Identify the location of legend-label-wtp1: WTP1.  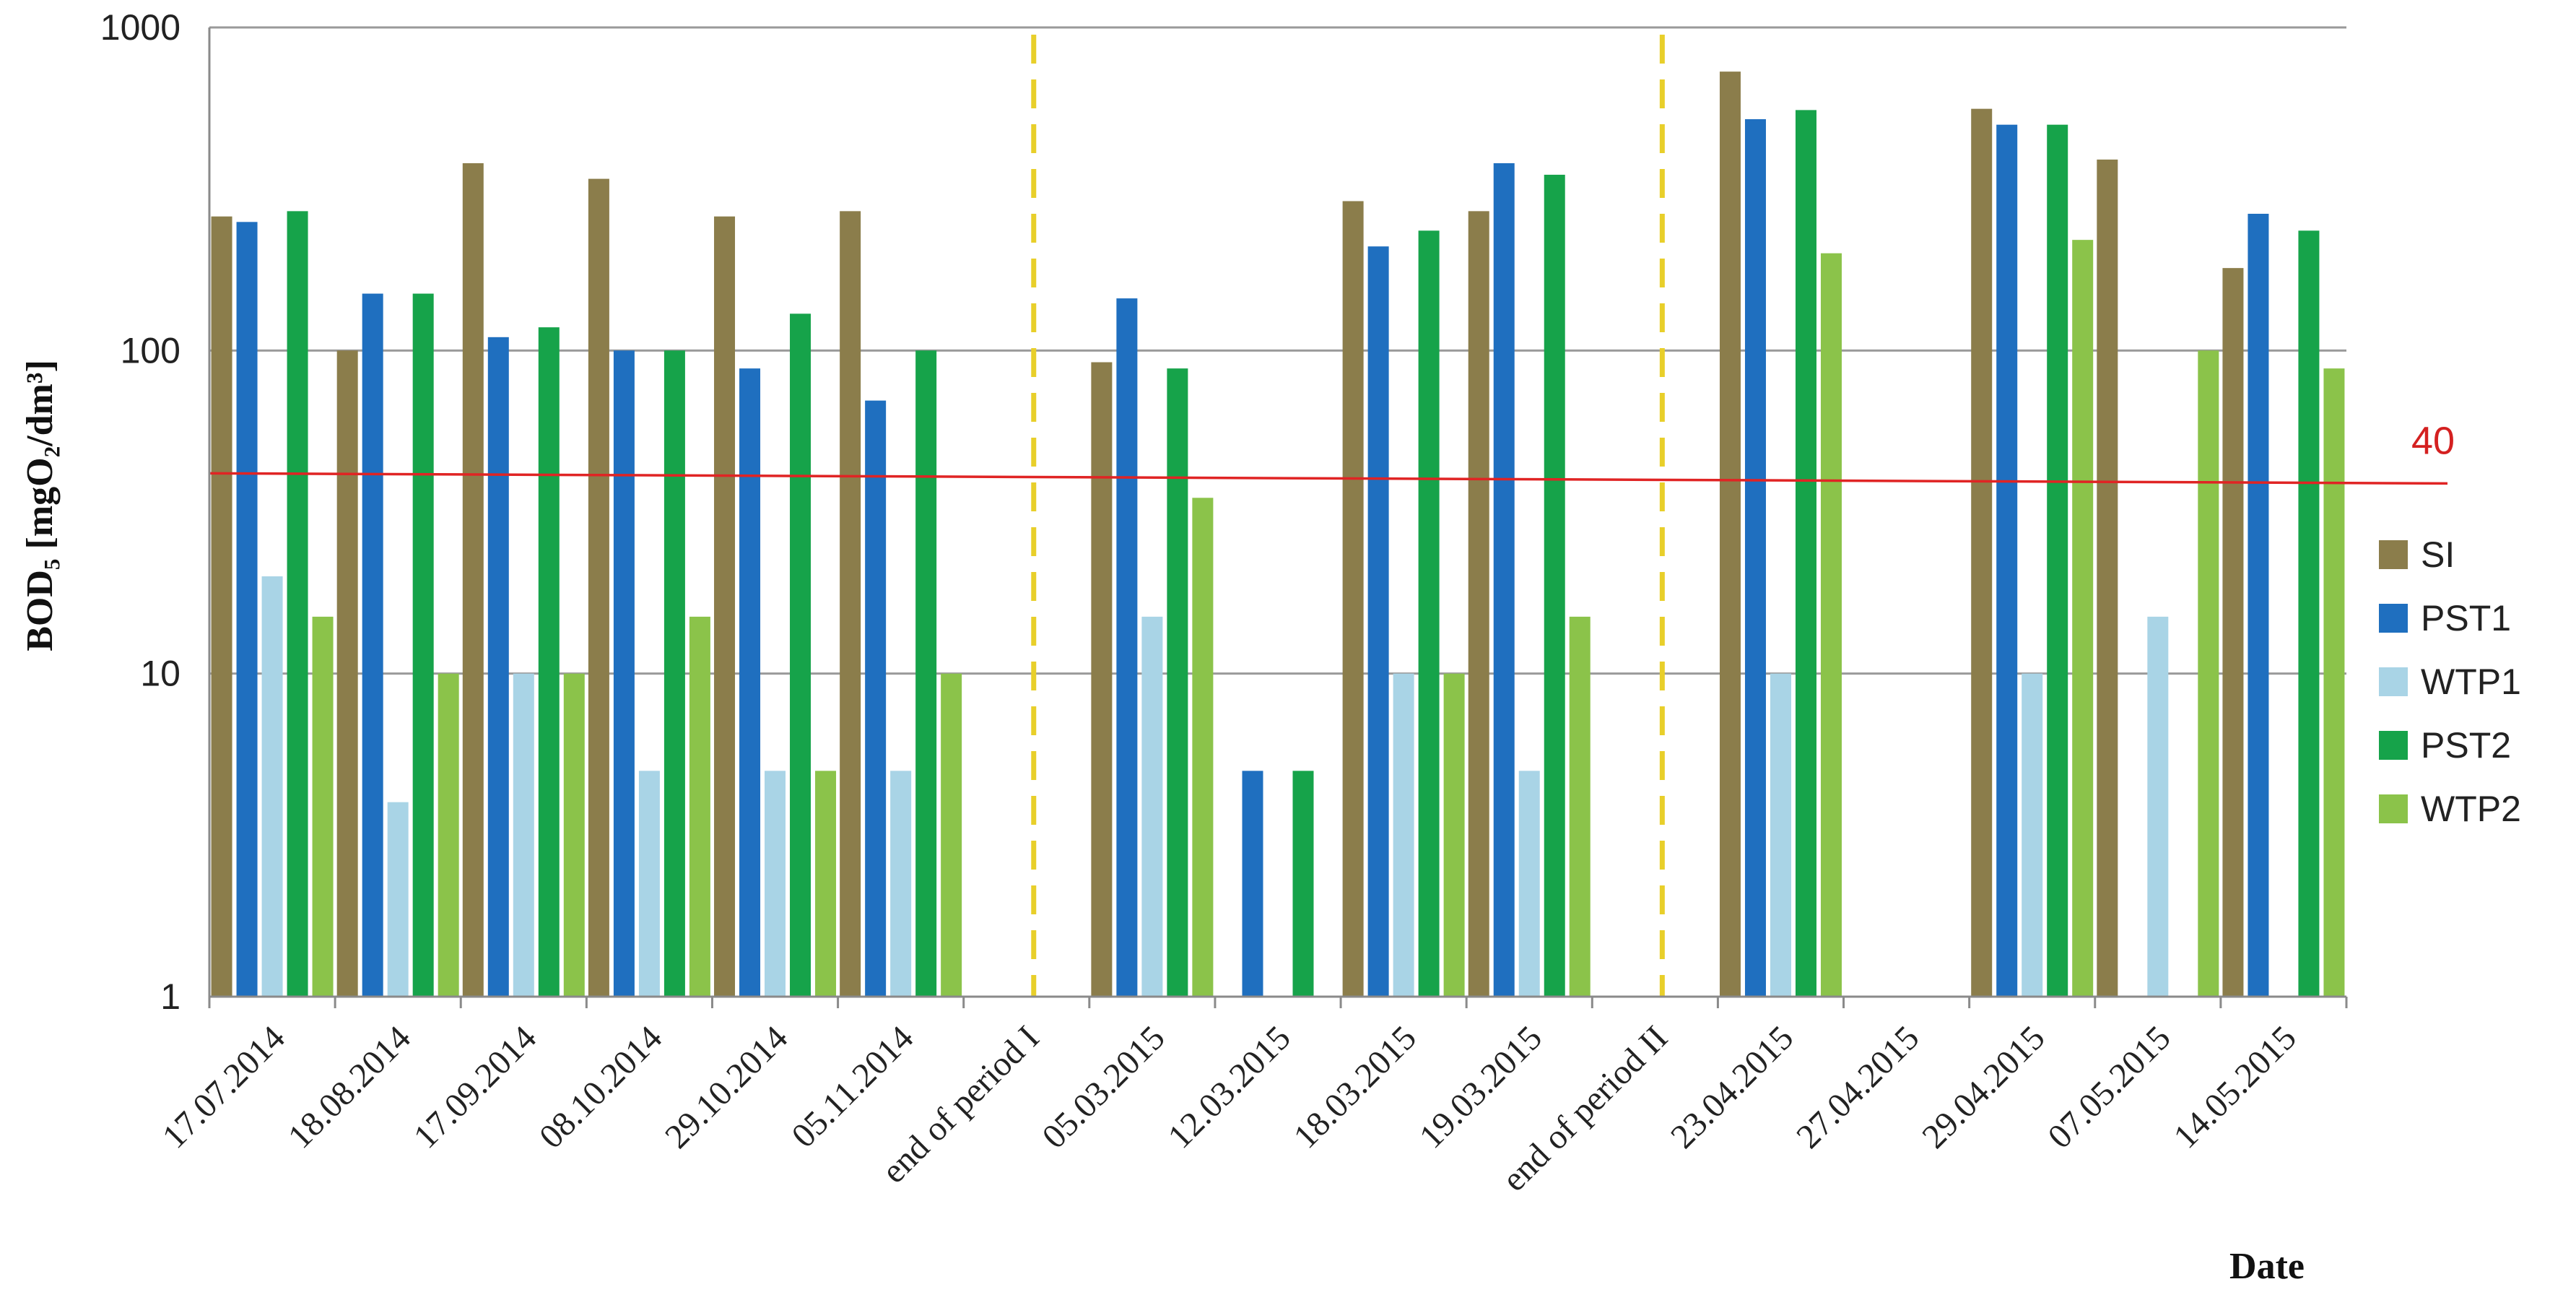
(2471, 682).